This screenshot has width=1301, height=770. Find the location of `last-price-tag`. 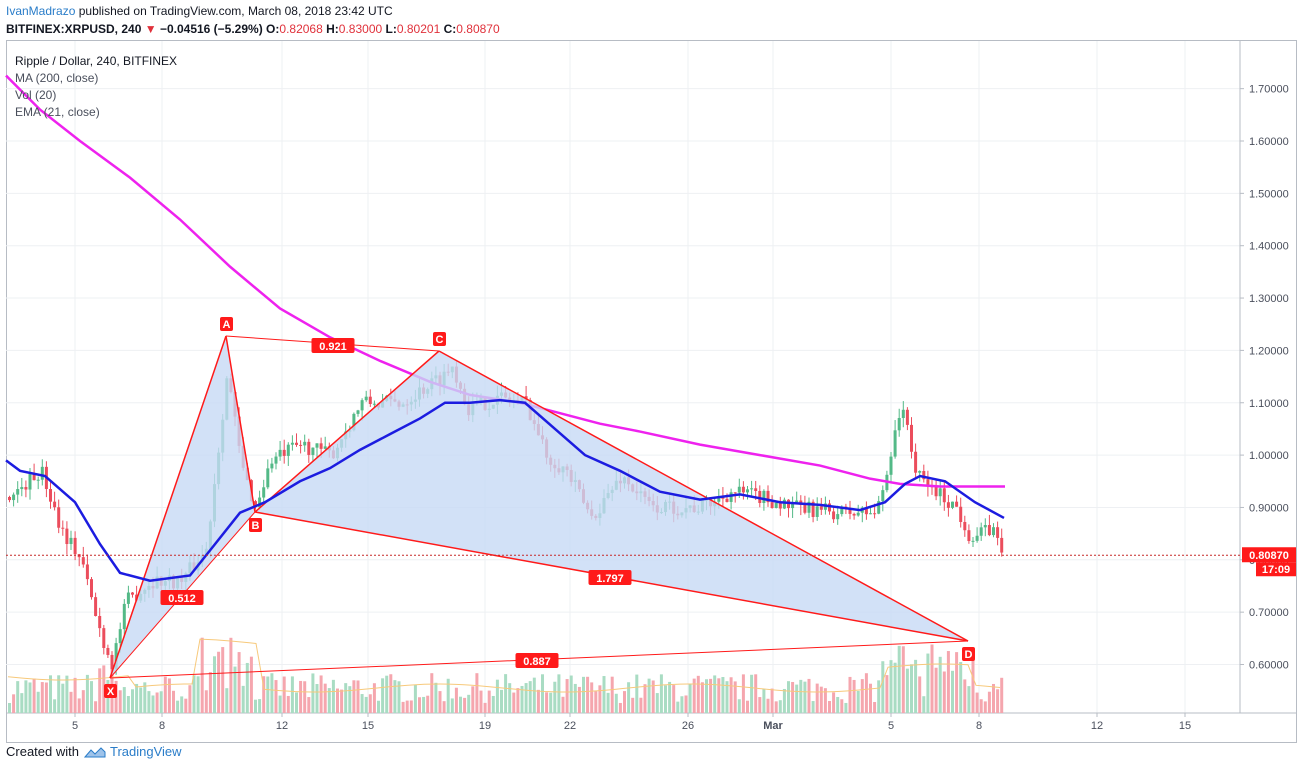

last-price-tag is located at coordinates (1269, 555).